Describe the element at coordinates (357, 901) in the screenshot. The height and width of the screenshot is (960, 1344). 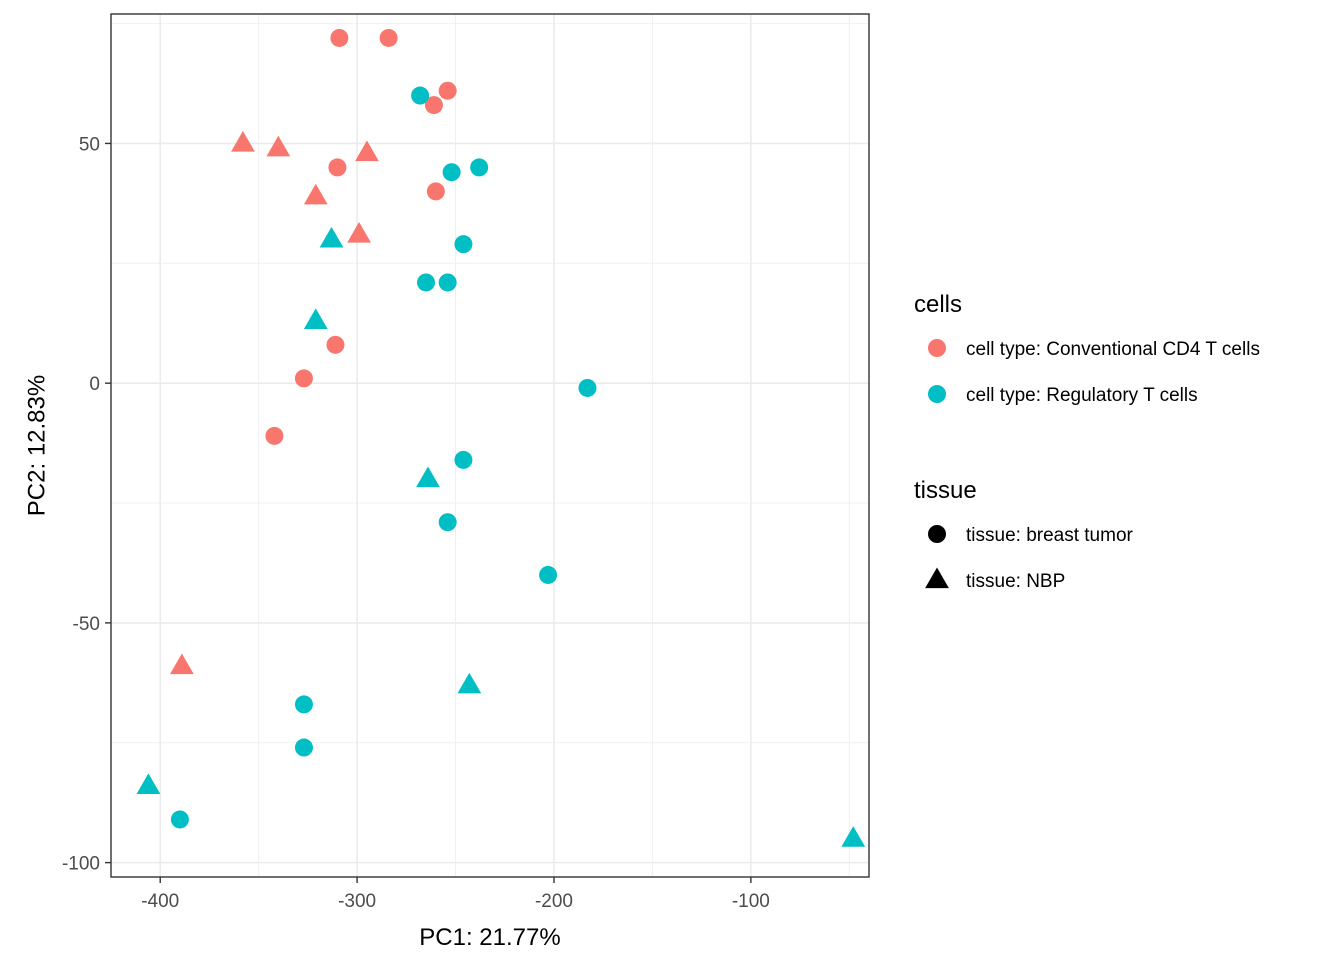
I see `x-tick-label: -300` at that location.